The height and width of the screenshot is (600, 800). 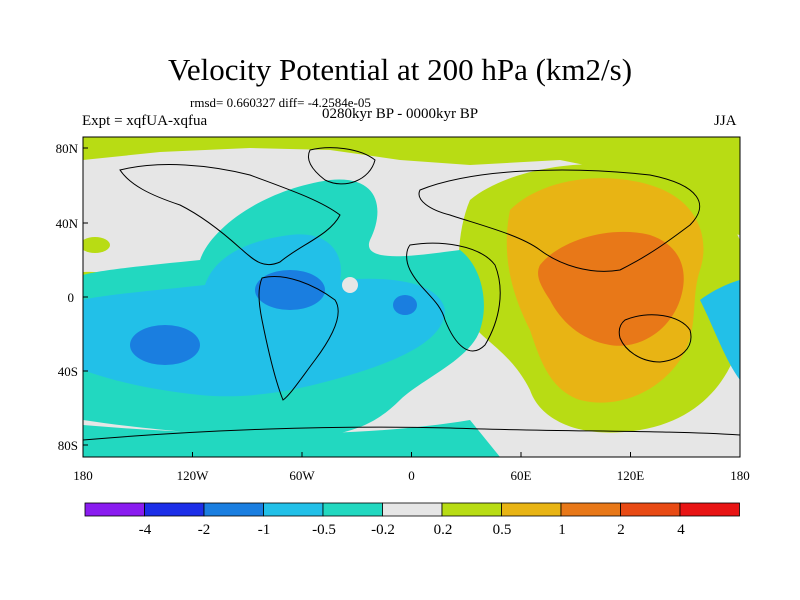 I want to click on field-south-negative, so click(x=291, y=438).